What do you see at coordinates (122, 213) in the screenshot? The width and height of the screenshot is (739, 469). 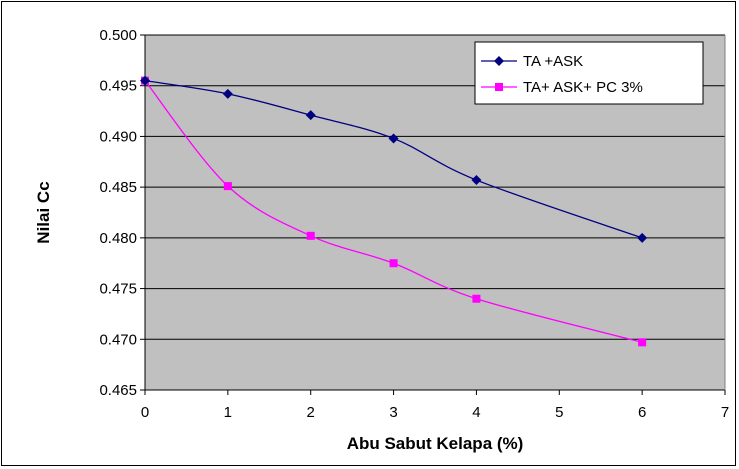 I see `y-axis-ticks: 0.465 0.470 0.475 0.480 0.485 0.490 0.495 0.500` at bounding box center [122, 213].